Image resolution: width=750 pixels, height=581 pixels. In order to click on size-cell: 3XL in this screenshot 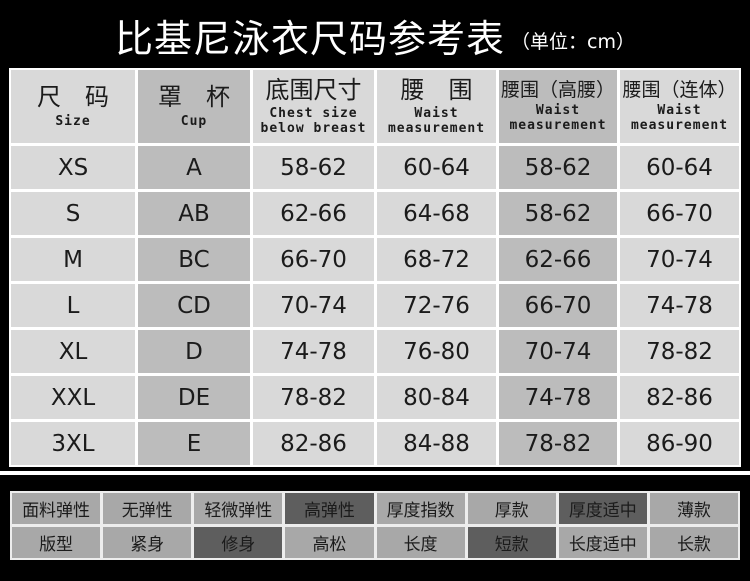, I will do `click(73, 443)`.